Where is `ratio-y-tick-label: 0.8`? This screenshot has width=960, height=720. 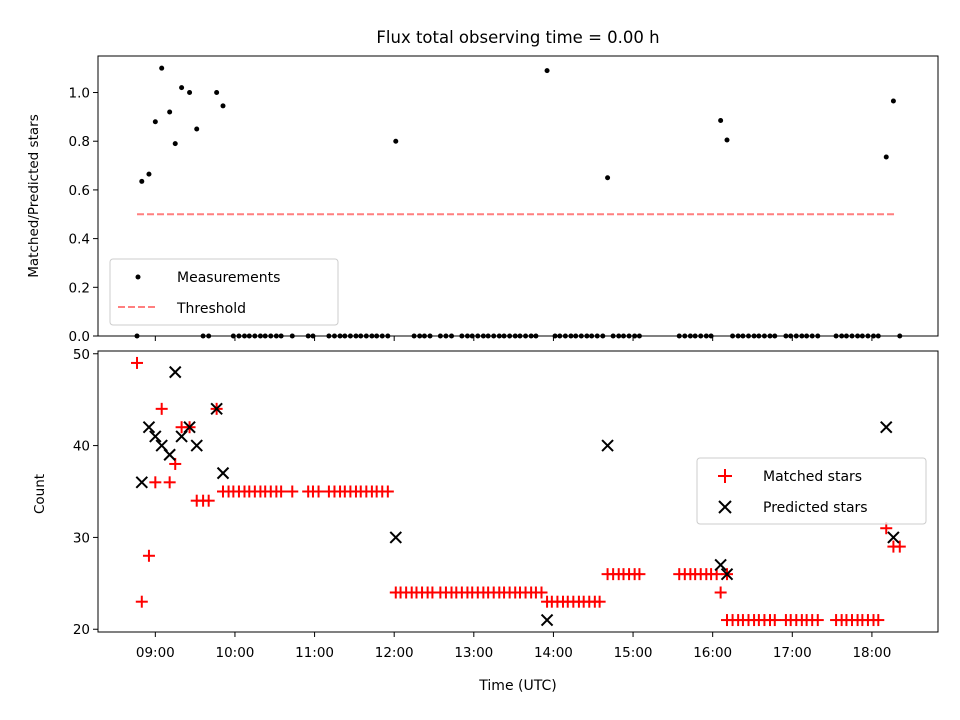
ratio-y-tick-label: 0.8 is located at coordinates (79, 142).